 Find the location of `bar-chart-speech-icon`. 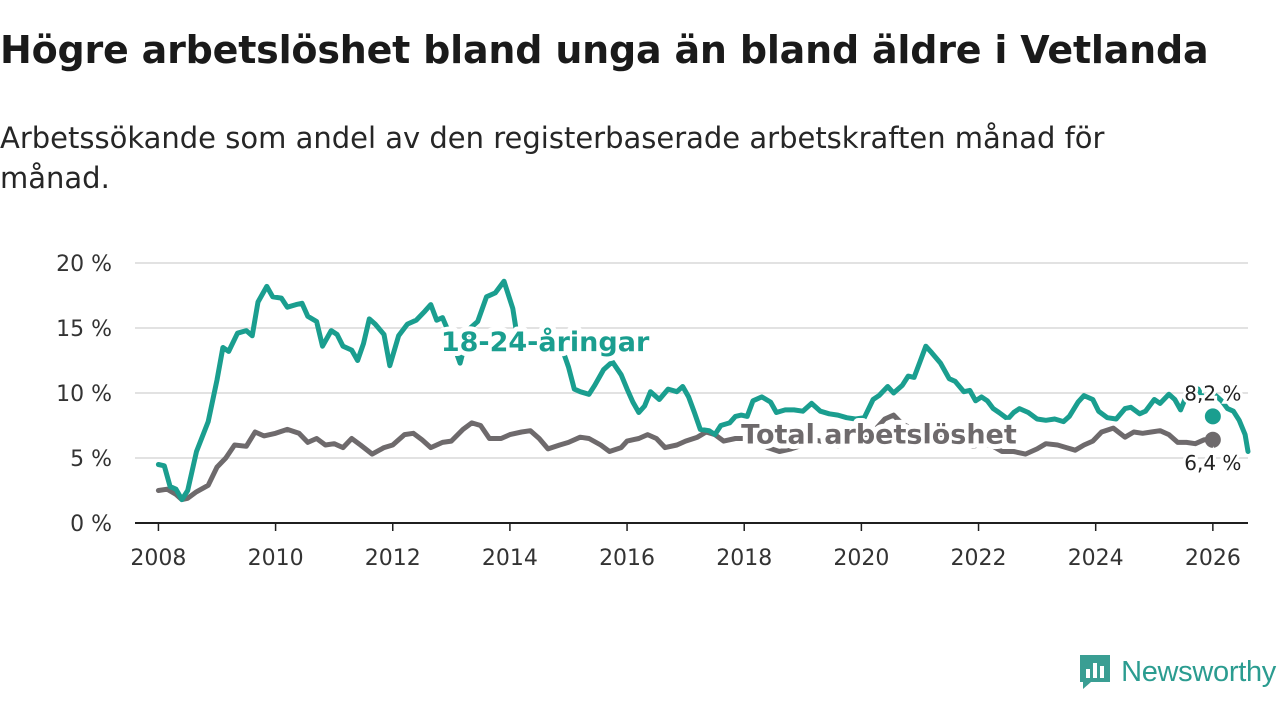

bar-chart-speech-icon is located at coordinates (1095, 672).